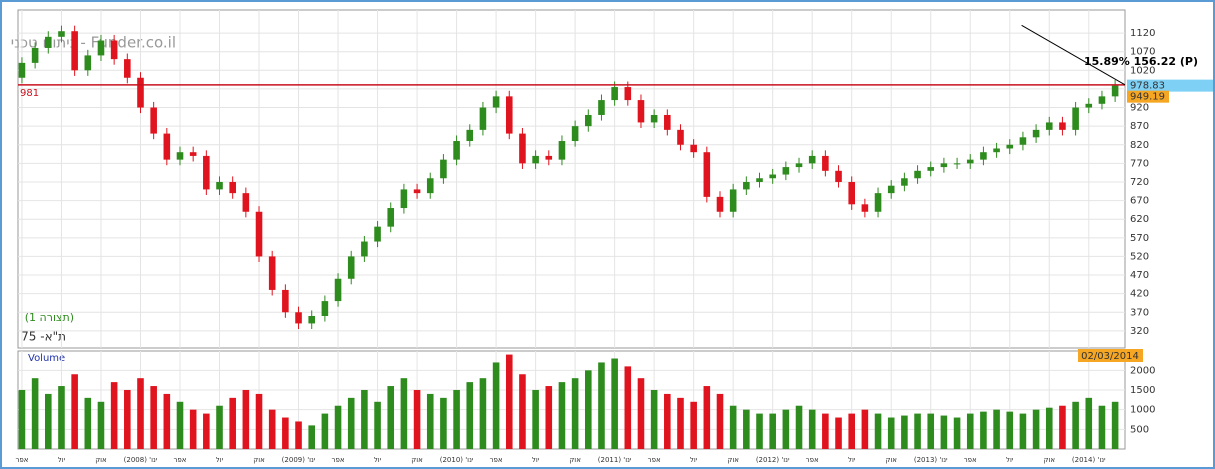  I want to click on y-tick-label: 420, so click(1139, 294).